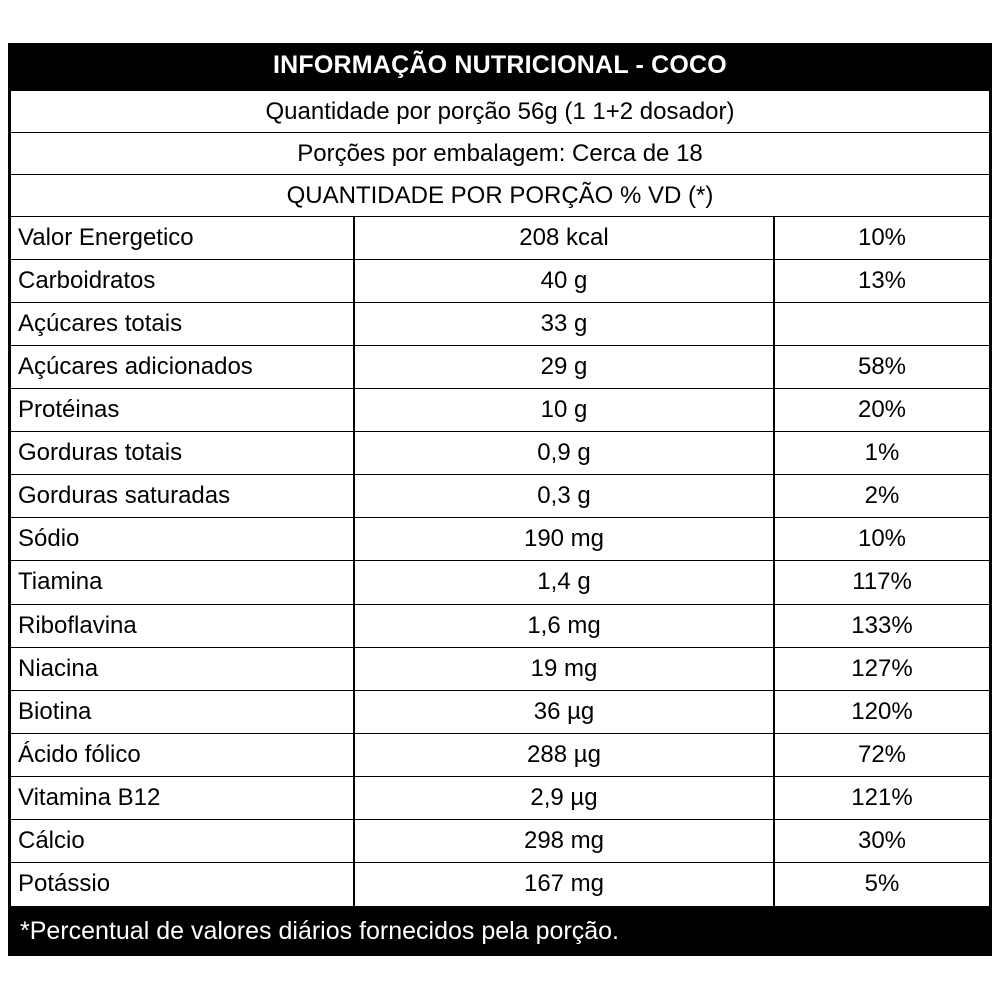  I want to click on nutrient-row: Niacina 19 mg 127%, so click(500, 669).